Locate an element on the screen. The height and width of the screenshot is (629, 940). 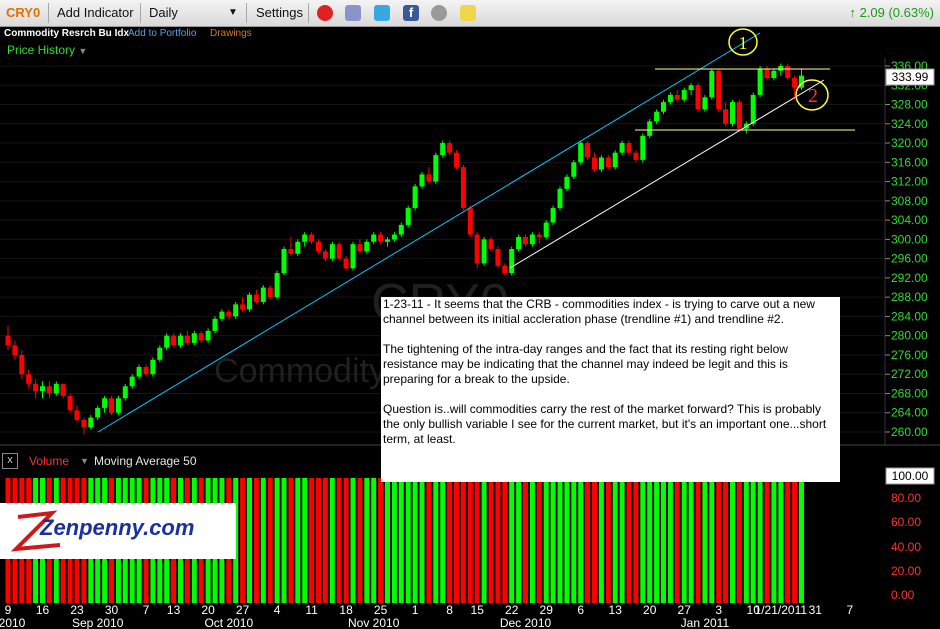
pages-icon is located at coordinates (353, 13).